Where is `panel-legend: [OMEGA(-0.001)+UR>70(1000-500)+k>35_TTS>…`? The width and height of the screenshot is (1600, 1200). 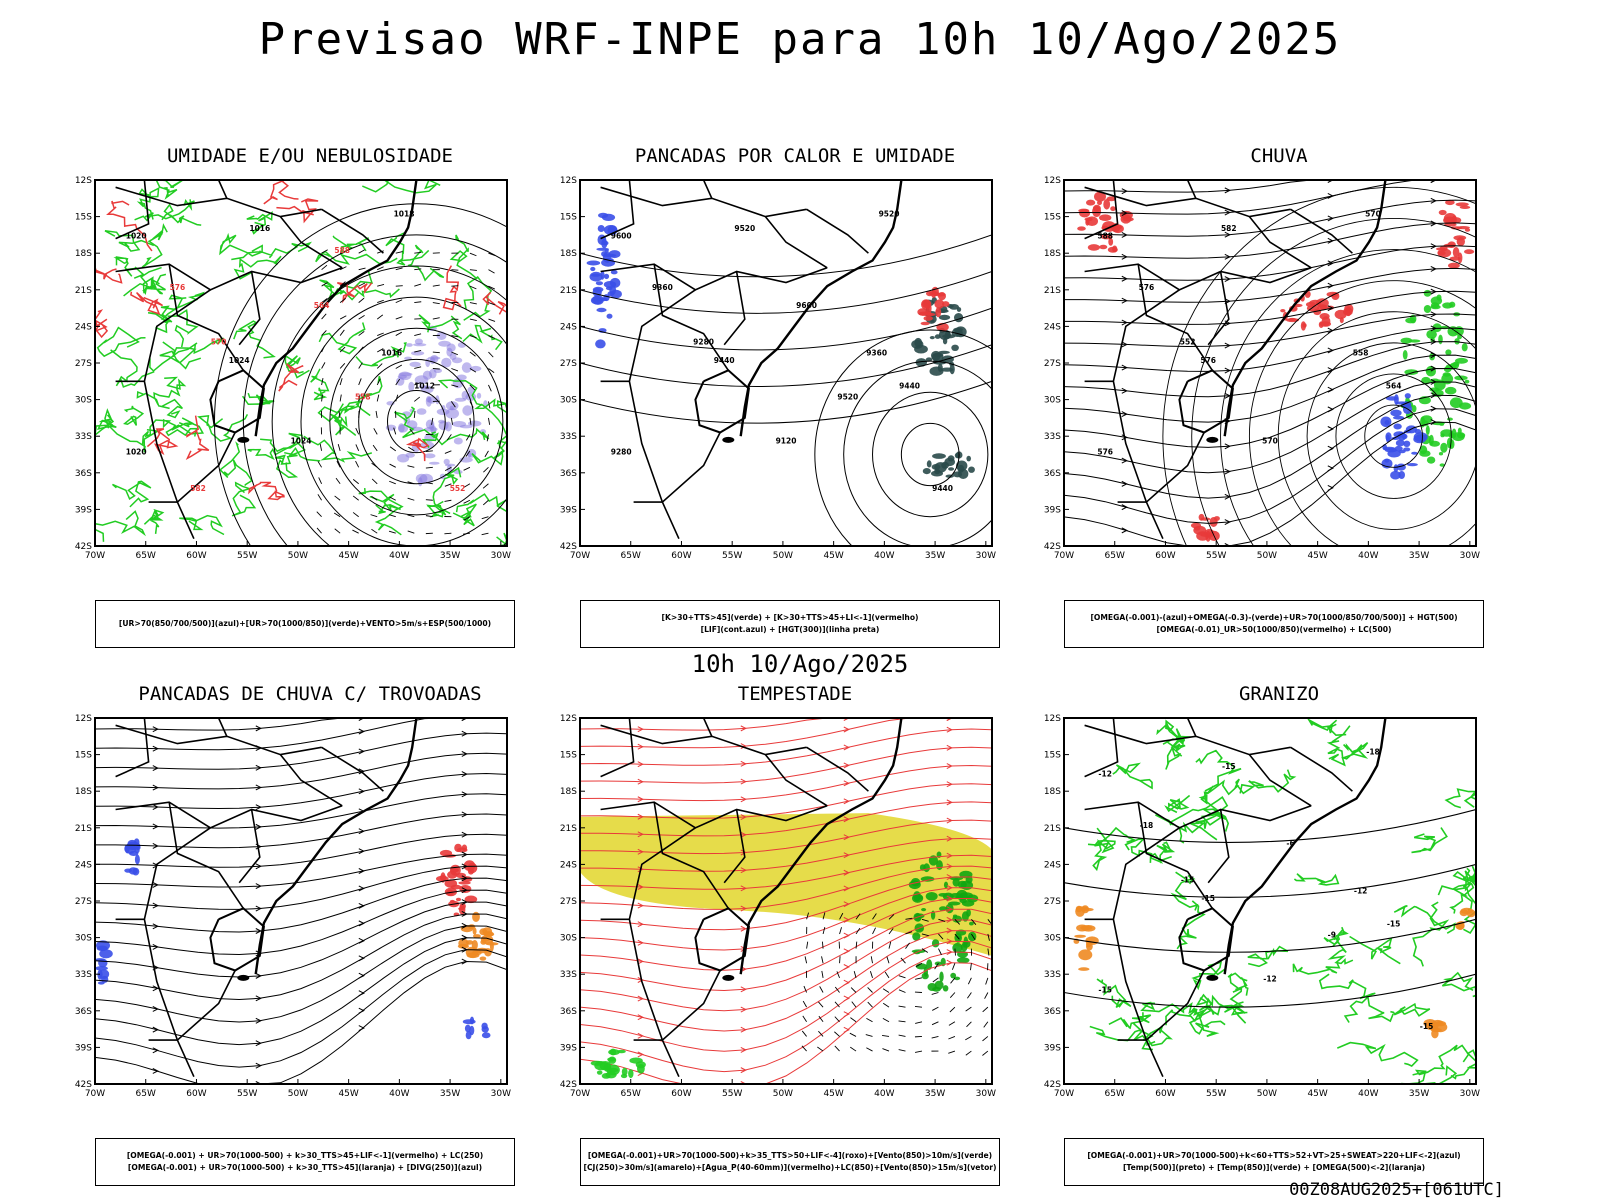
panel-legend: [OMEGA(-0.001)+UR>70(1000-500)+k>35_TTS>… is located at coordinates (790, 1162).